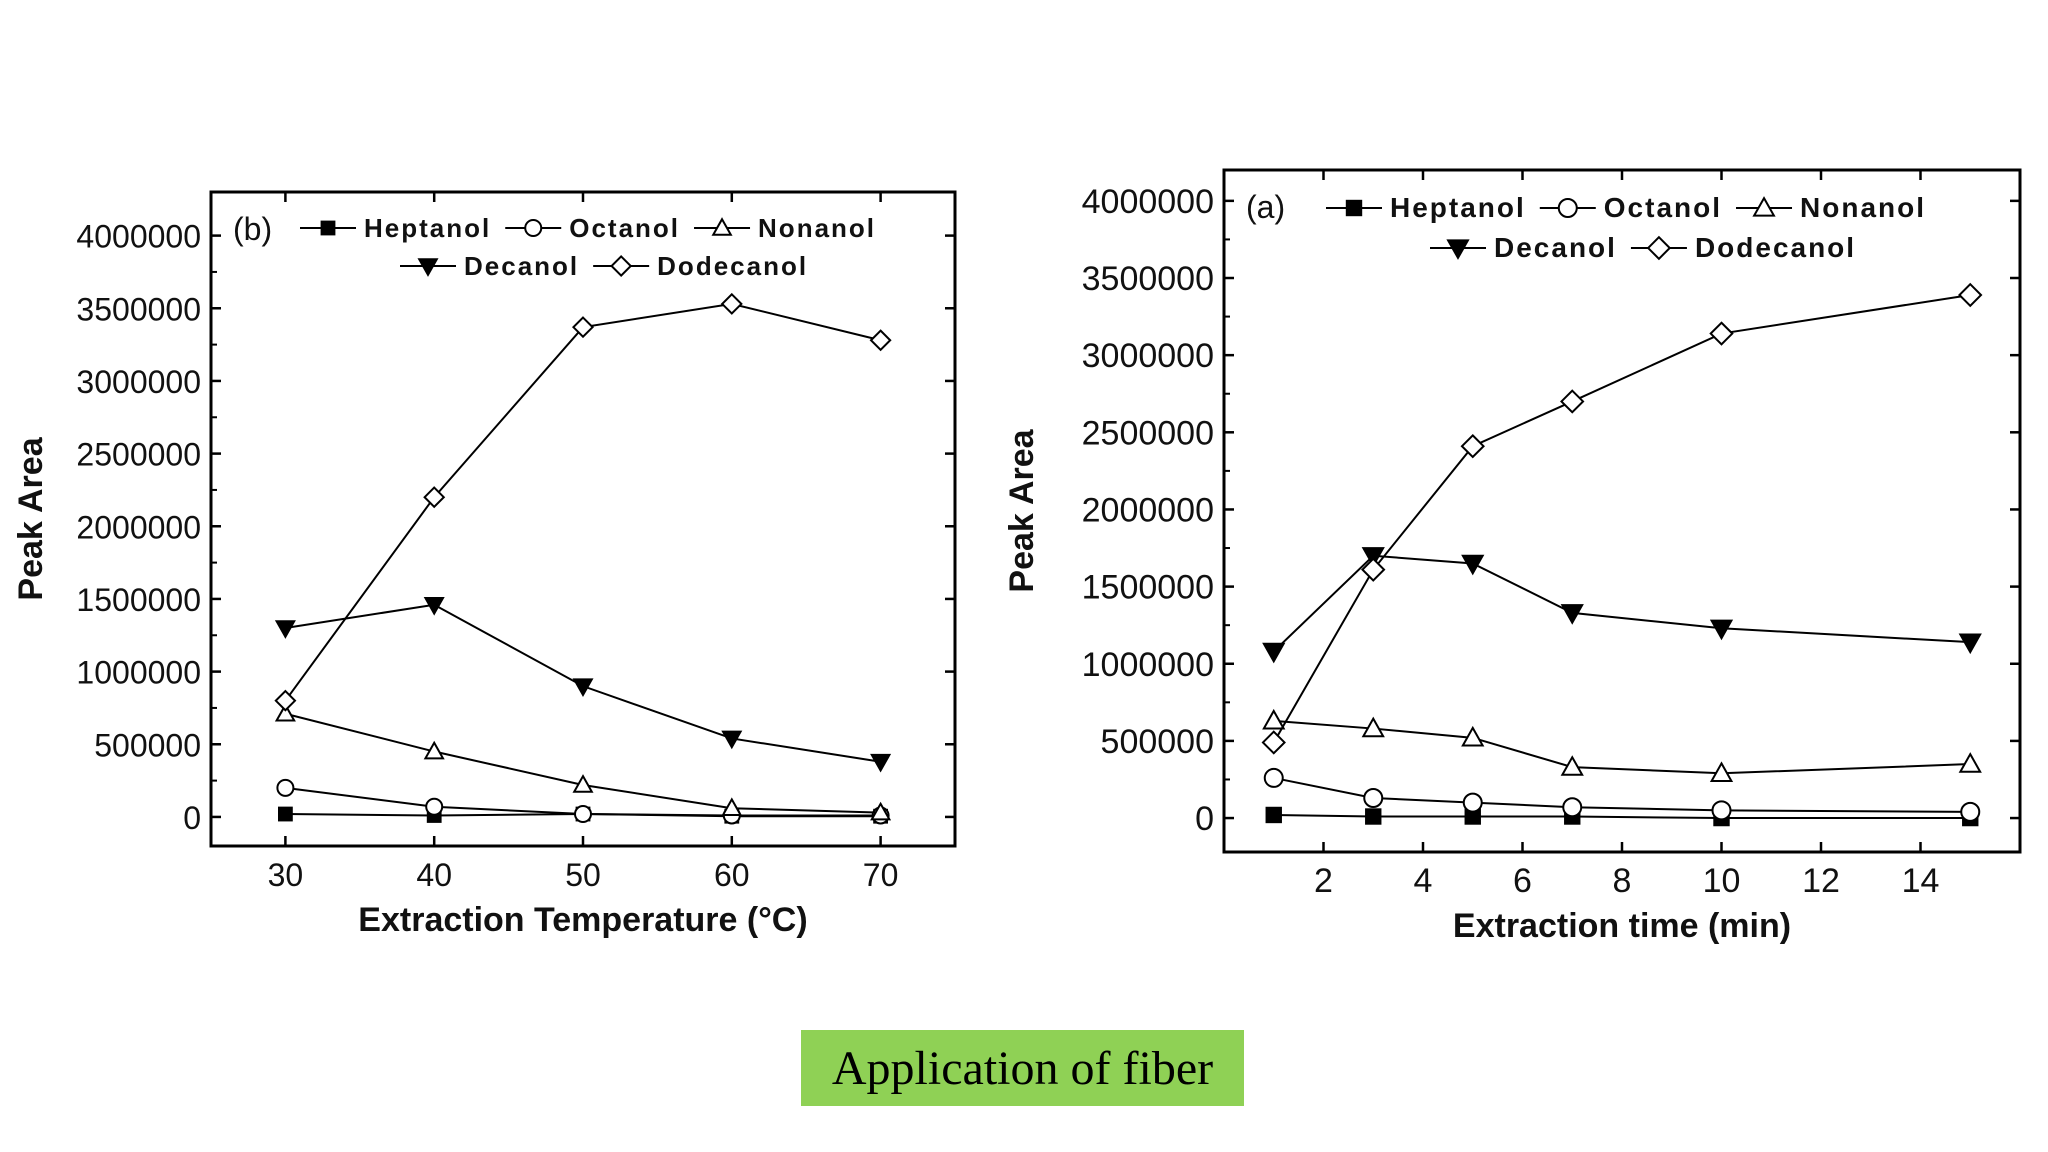  What do you see at coordinates (252, 229) in the screenshot?
I see `panel-label: (b)` at bounding box center [252, 229].